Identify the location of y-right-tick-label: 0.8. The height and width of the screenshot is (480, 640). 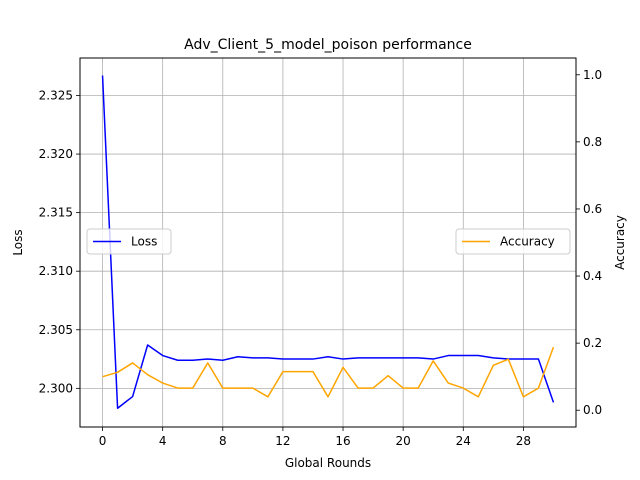
(592, 142).